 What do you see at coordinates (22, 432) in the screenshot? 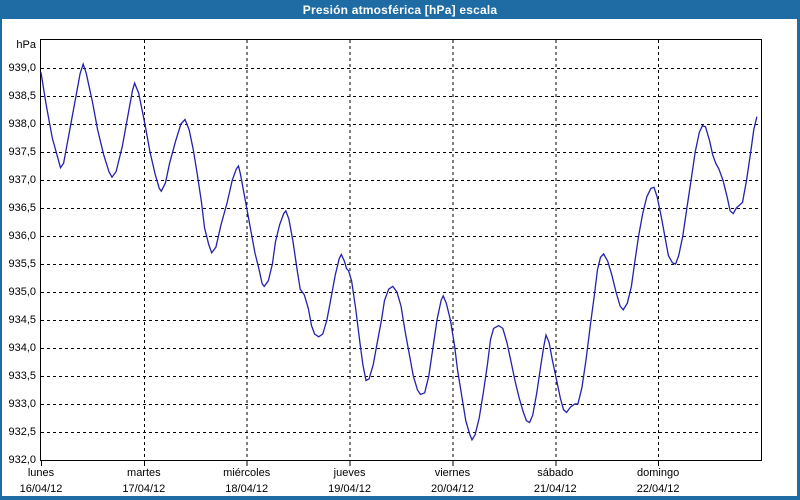
I see `y-axis-tick-label: 932,5` at bounding box center [22, 432].